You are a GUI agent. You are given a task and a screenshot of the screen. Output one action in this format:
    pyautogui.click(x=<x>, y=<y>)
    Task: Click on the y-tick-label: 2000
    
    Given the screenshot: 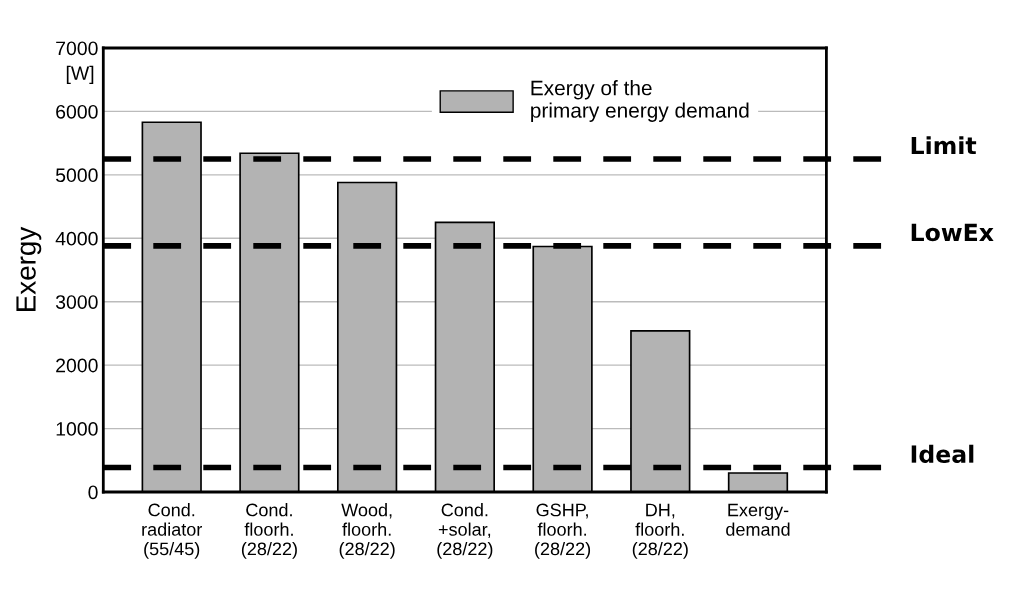 What is the action you would take?
    pyautogui.click(x=77, y=365)
    